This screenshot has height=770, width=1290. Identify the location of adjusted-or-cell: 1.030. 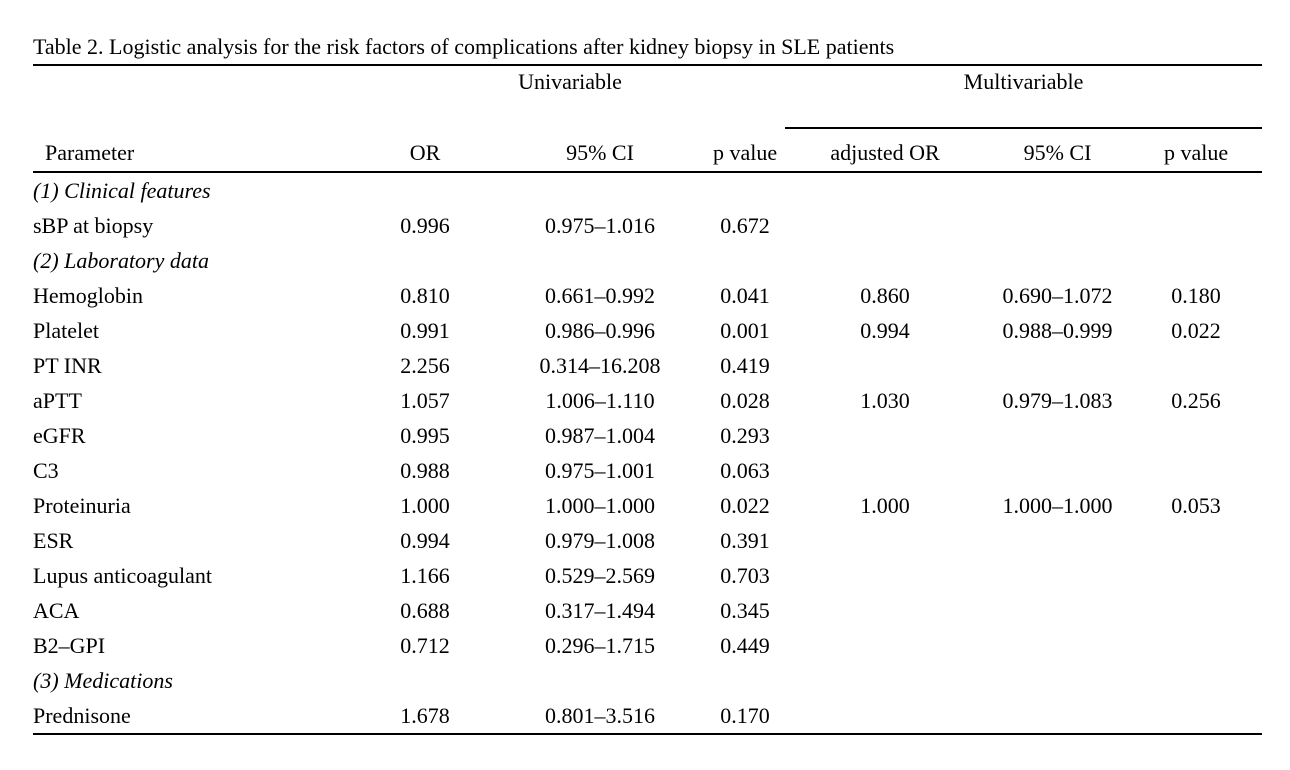
(885, 400).